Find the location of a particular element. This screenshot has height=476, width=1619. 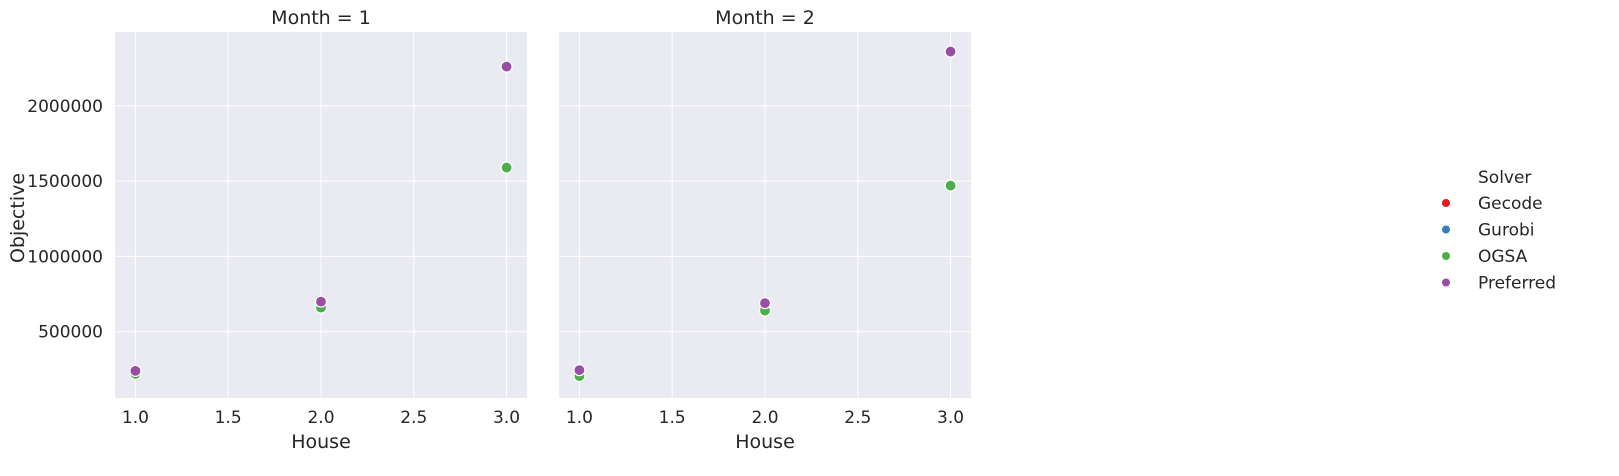

panel-title: Month = 2 is located at coordinates (765, 18).